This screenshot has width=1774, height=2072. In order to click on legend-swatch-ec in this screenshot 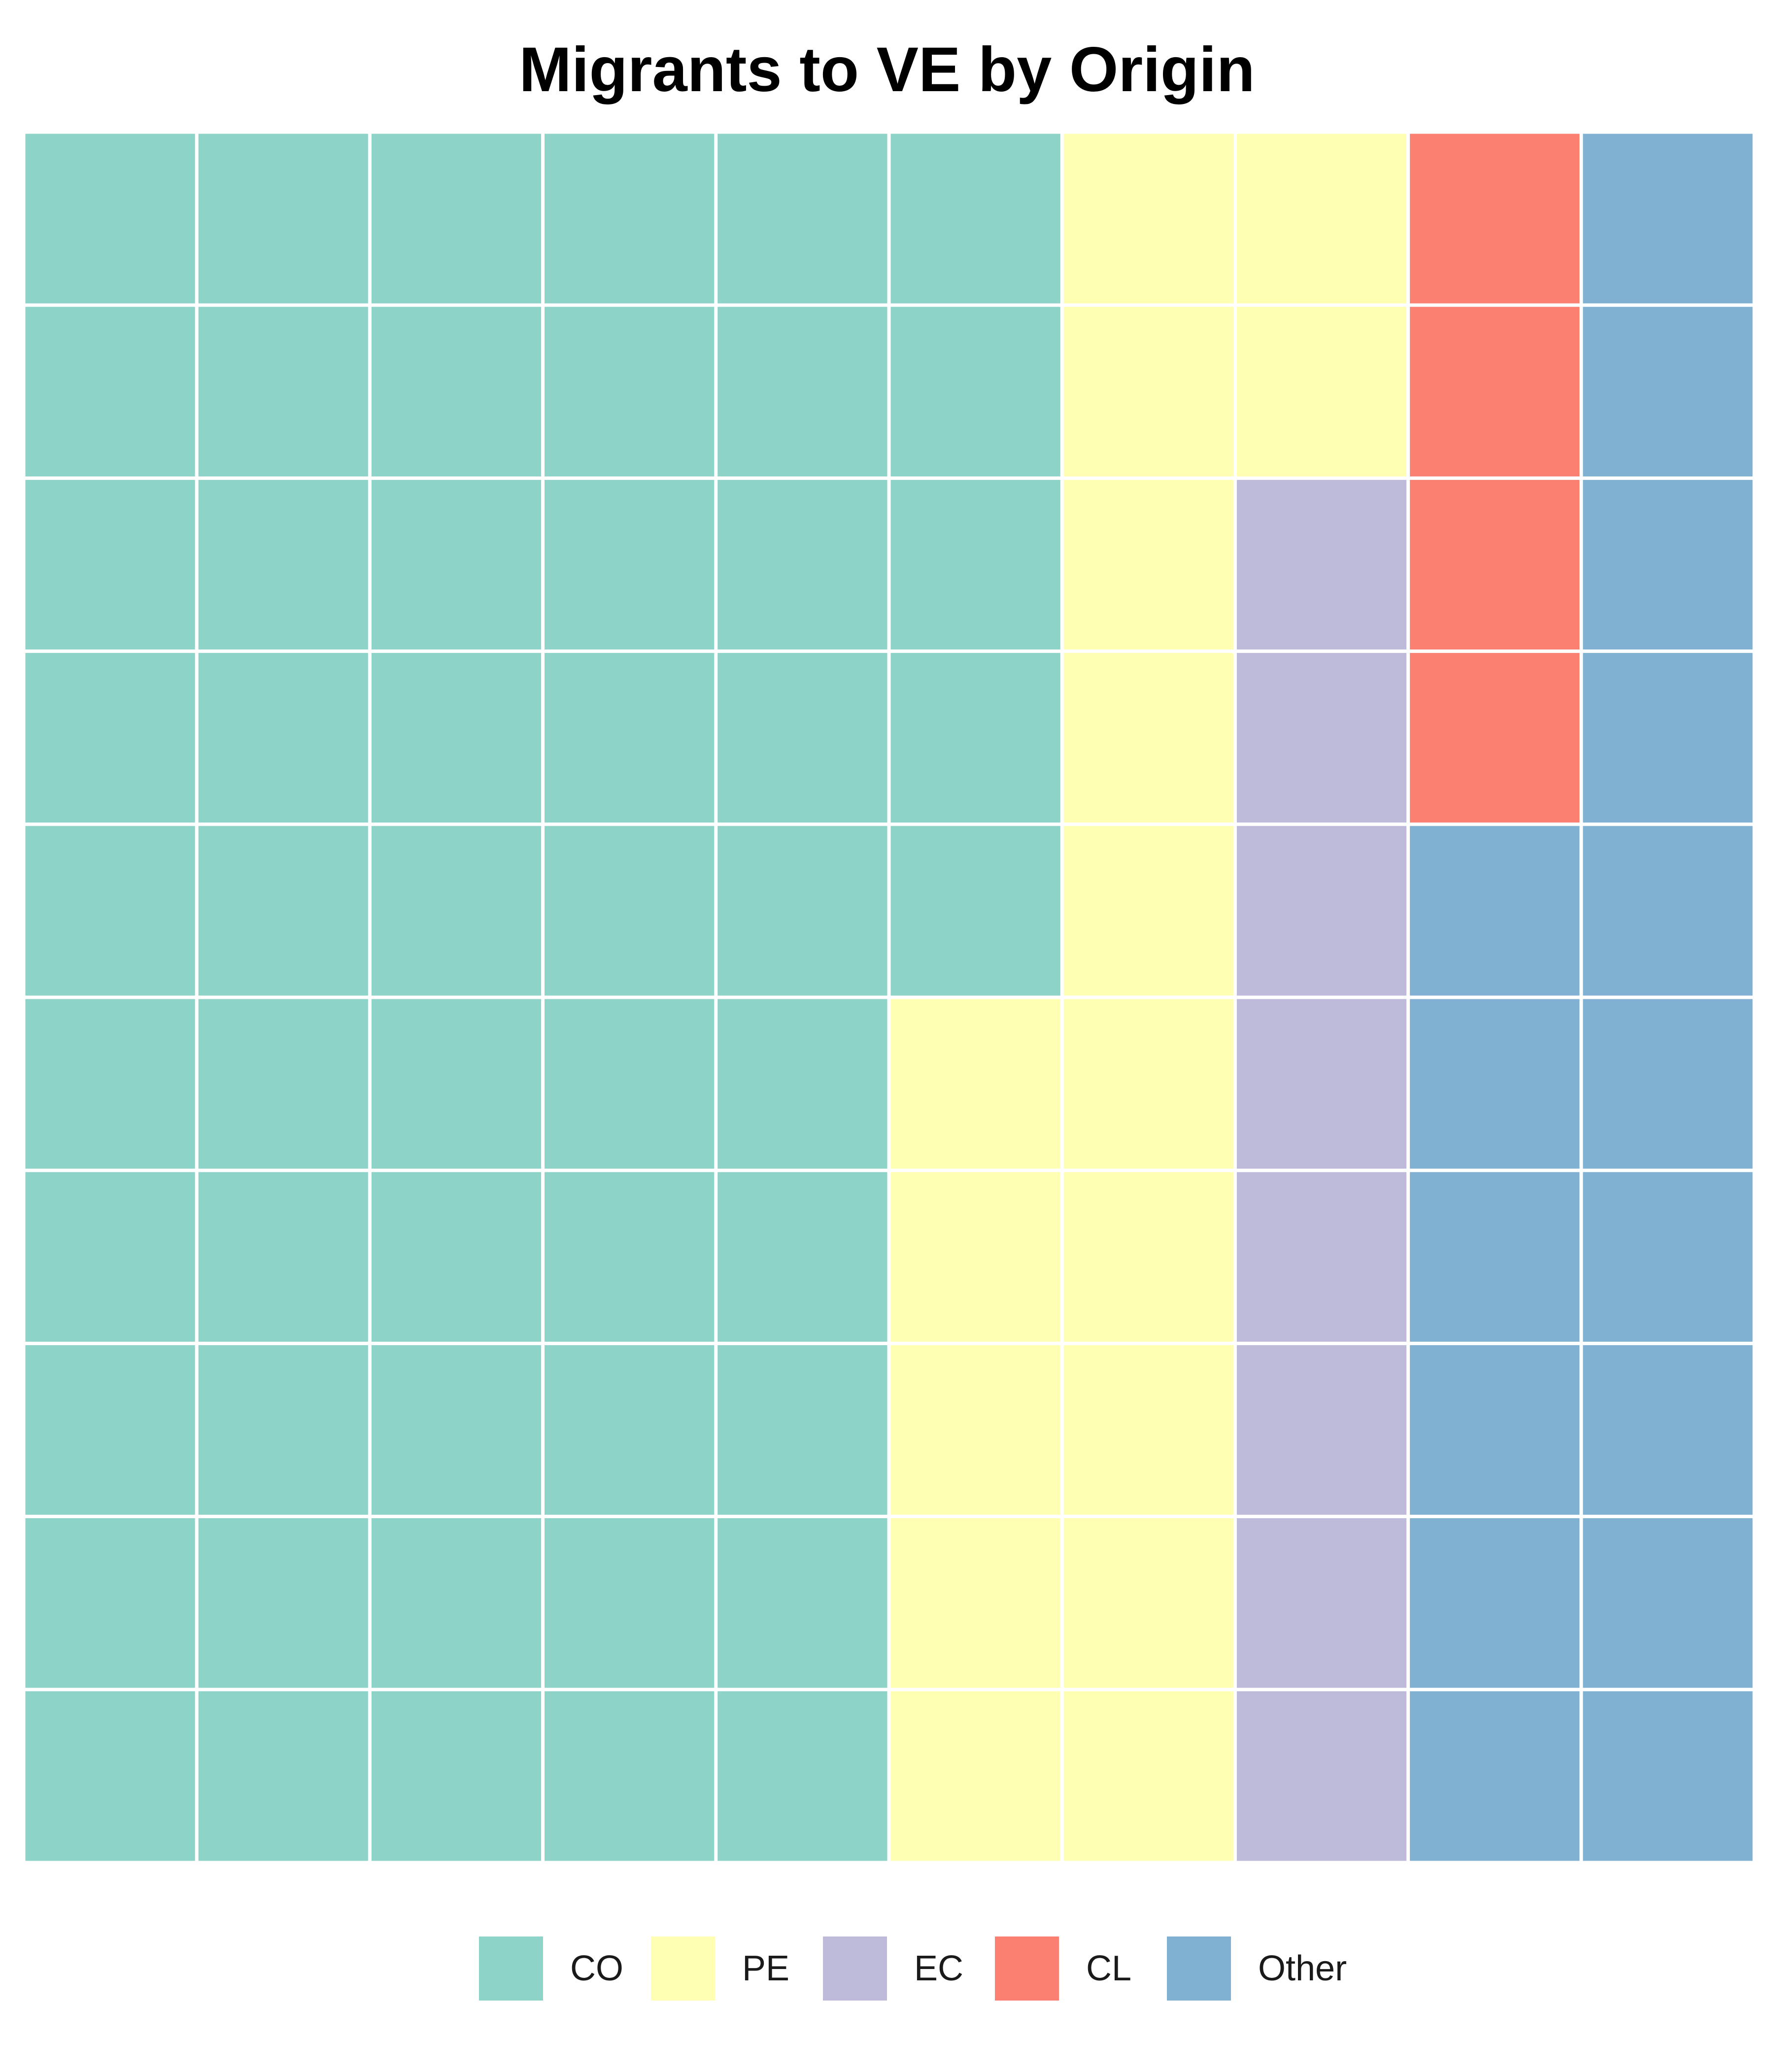, I will do `click(855, 1968)`.